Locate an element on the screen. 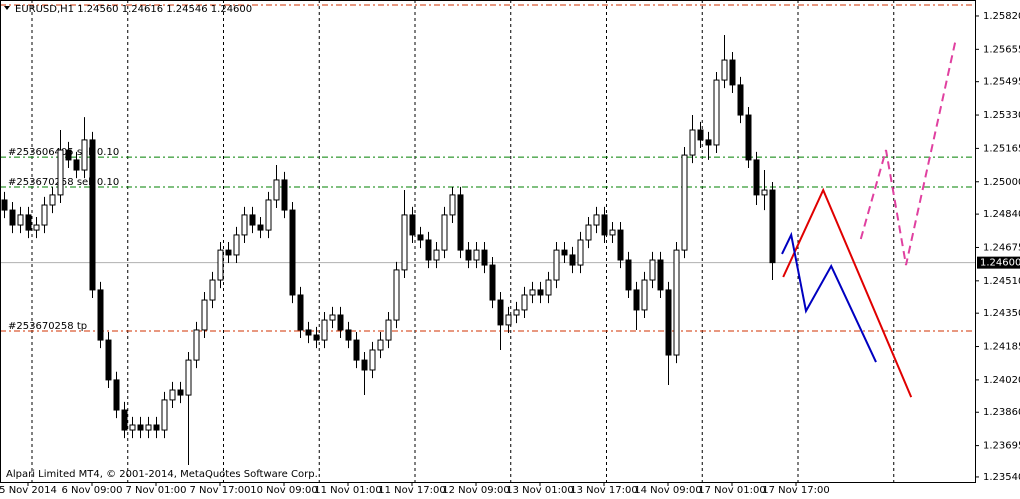 Image resolution: width=1020 pixels, height=499 pixels. y-tick-label: 1.25330 is located at coordinates (1001, 115).